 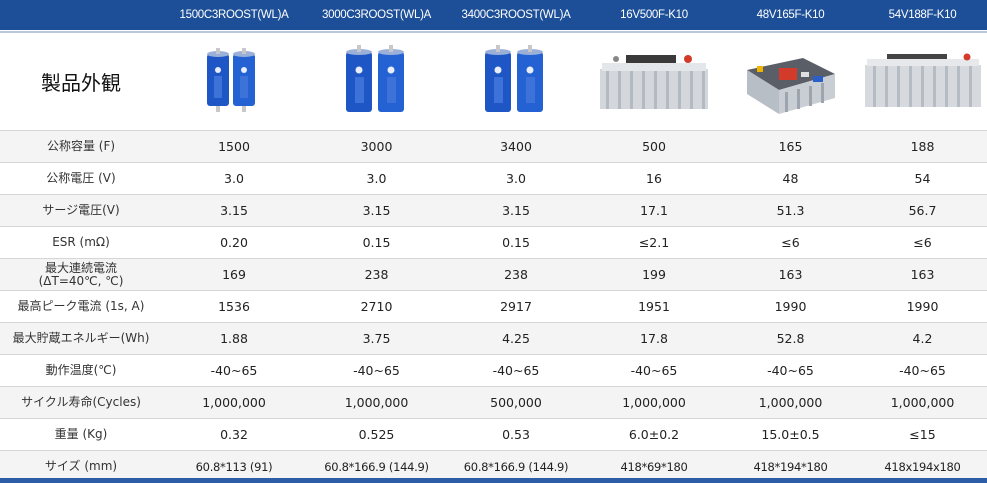 What do you see at coordinates (81, 466) in the screenshot?
I see `spec-row-label: サイズ (mm)` at bounding box center [81, 466].